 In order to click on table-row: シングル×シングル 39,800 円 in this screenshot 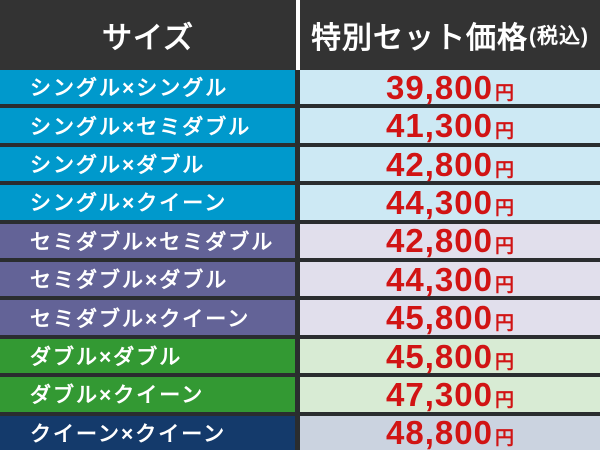, I will do `click(300, 89)`.